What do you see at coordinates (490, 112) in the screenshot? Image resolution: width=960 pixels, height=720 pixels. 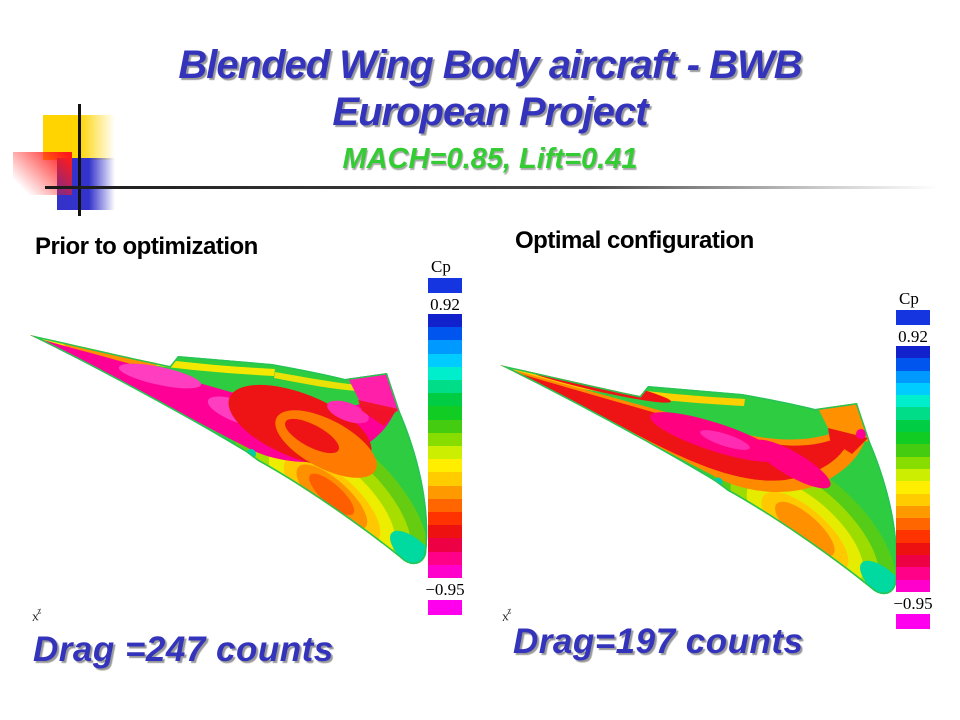 I see `slide-title-line2: European Project` at bounding box center [490, 112].